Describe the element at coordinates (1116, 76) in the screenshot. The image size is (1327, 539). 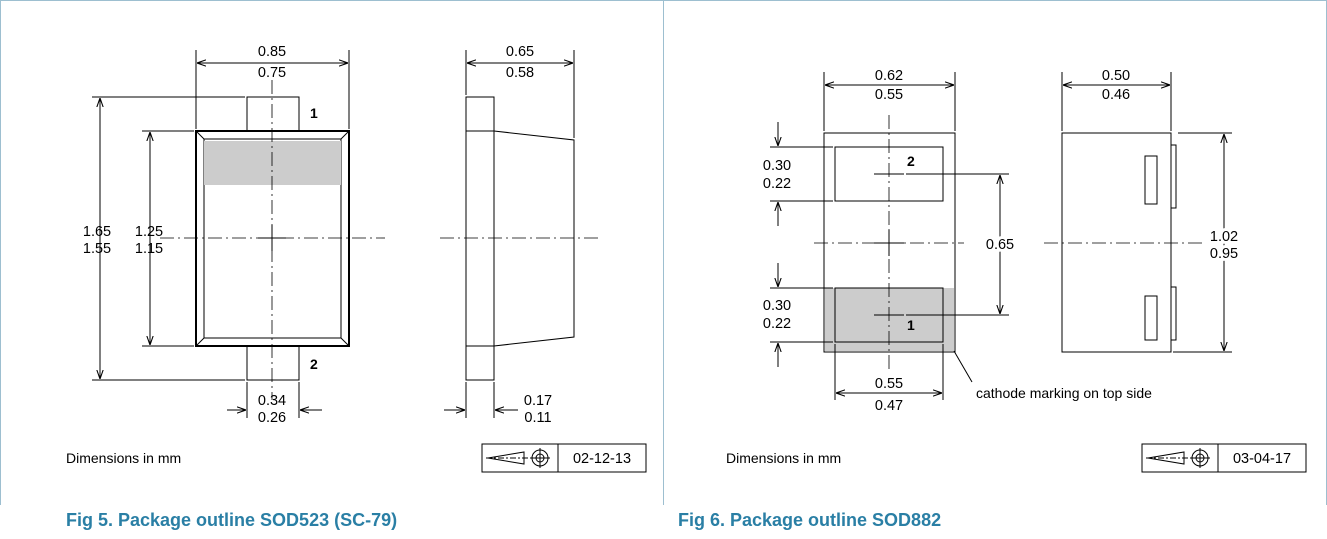
I see `fig6-side-max: 0.50` at that location.